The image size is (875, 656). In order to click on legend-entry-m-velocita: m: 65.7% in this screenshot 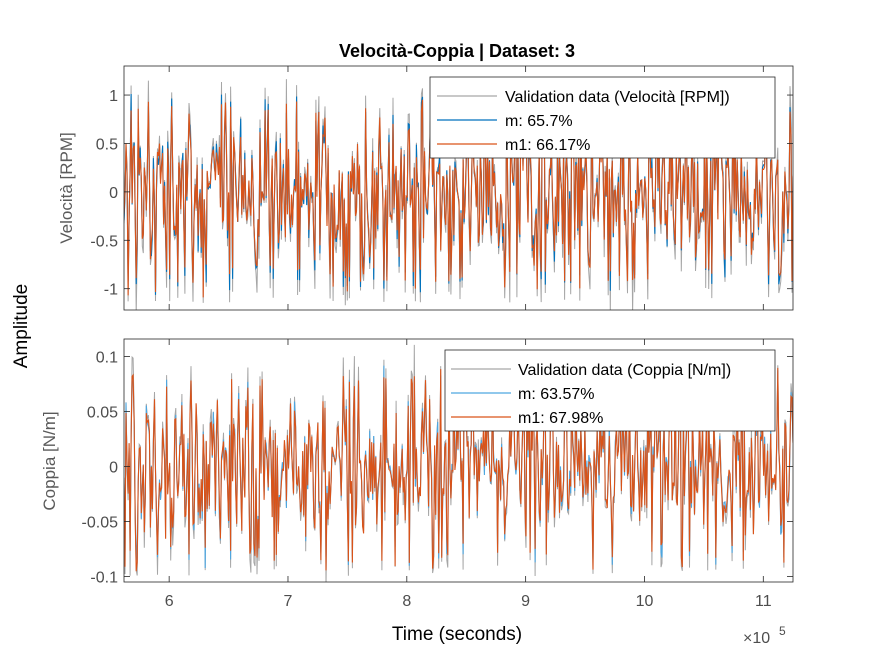, I will do `click(539, 121)`.